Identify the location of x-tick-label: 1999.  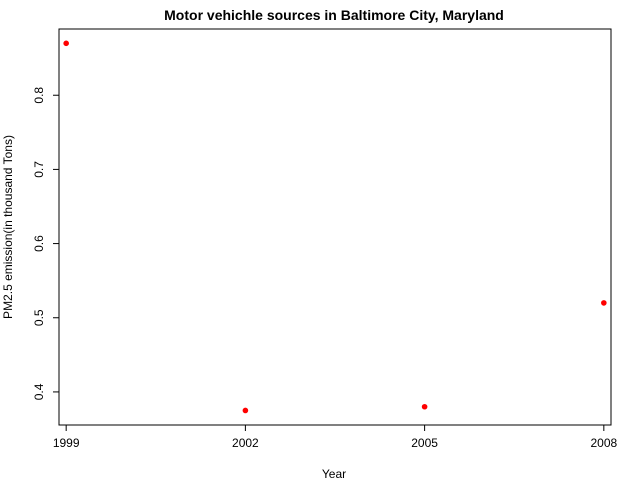
(66, 443).